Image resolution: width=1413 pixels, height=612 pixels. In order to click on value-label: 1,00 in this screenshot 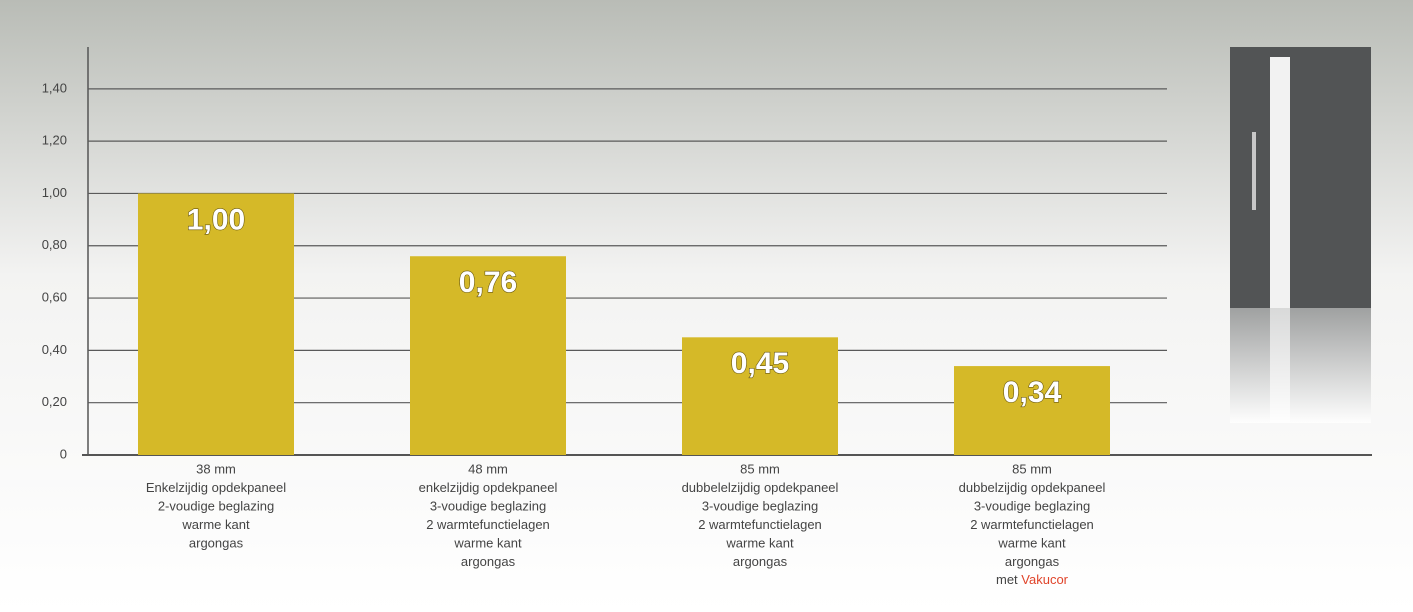, I will do `click(216, 219)`.